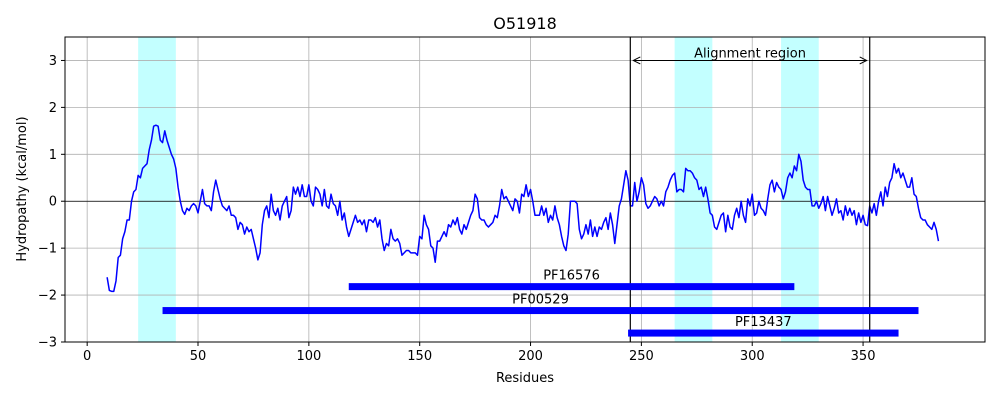 This screenshot has height=400, width=1000. I want to click on x-tick-label: 50, so click(198, 356).